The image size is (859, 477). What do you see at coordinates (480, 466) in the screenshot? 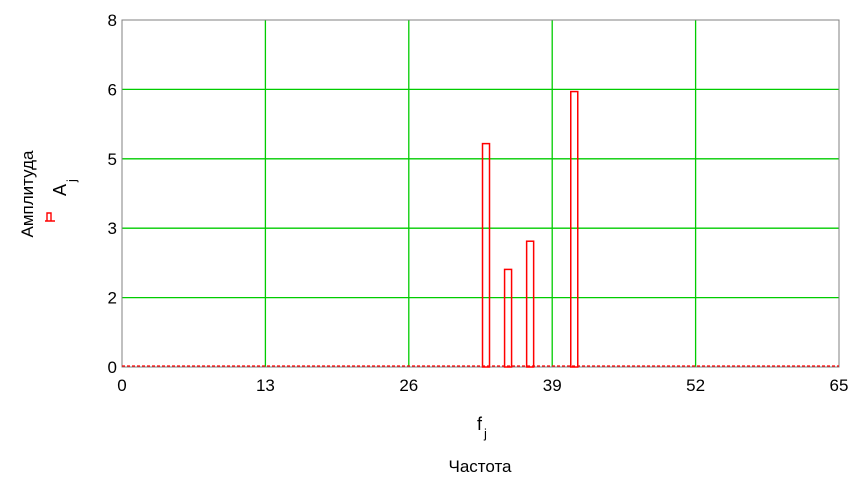
I see `x-axis-title: Частота` at bounding box center [480, 466].